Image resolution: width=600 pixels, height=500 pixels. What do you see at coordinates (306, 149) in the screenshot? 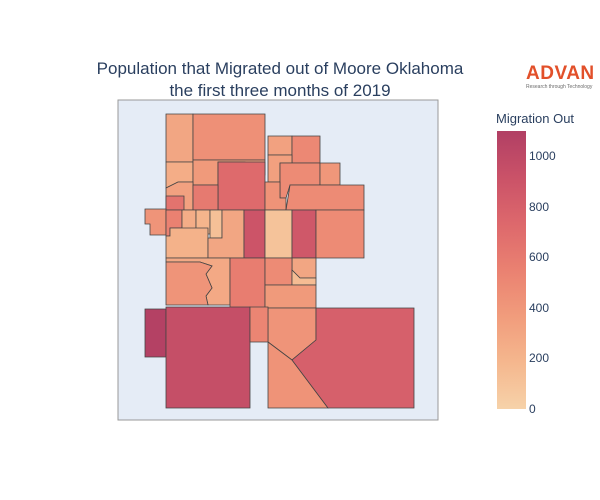
I see `region-r06` at bounding box center [306, 149].